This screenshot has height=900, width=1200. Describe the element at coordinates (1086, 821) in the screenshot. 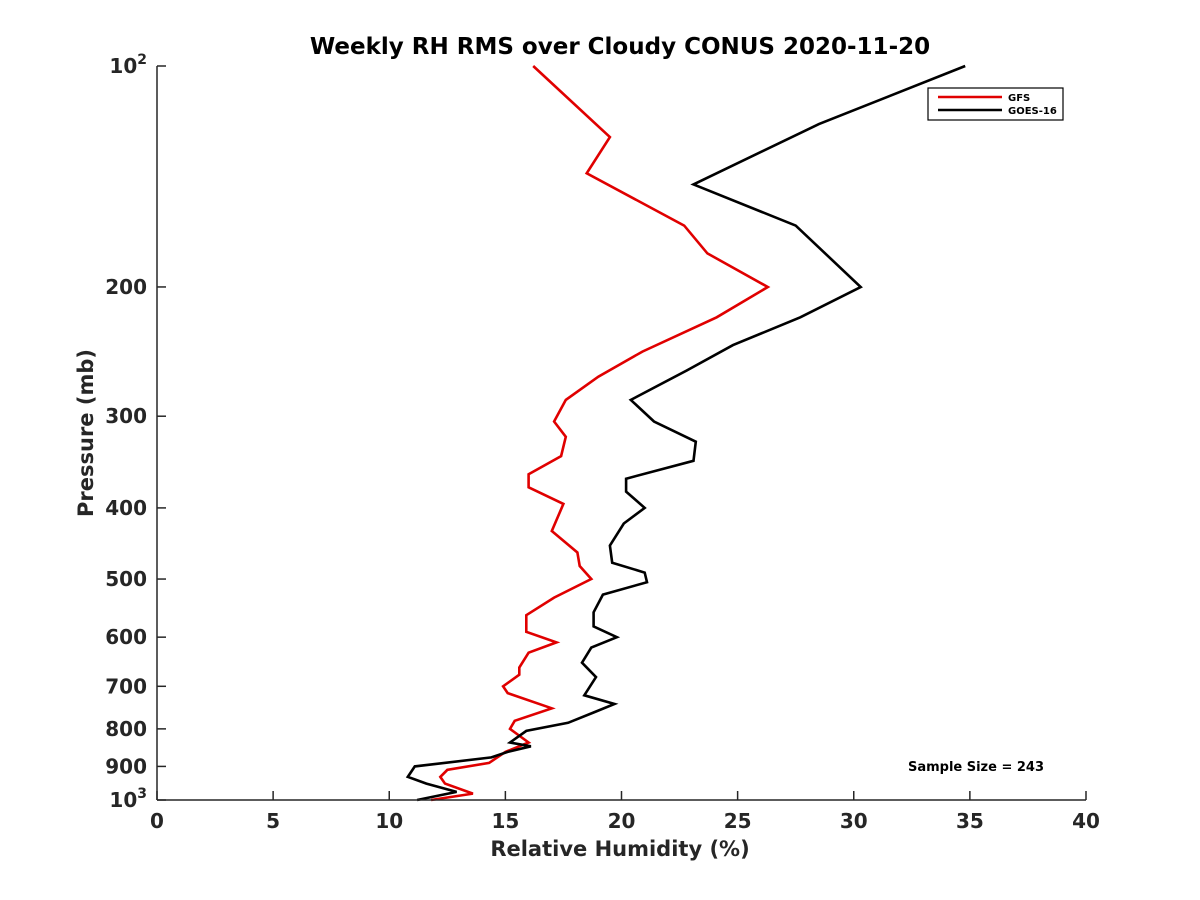

I see `x-tick-label: 40` at that location.